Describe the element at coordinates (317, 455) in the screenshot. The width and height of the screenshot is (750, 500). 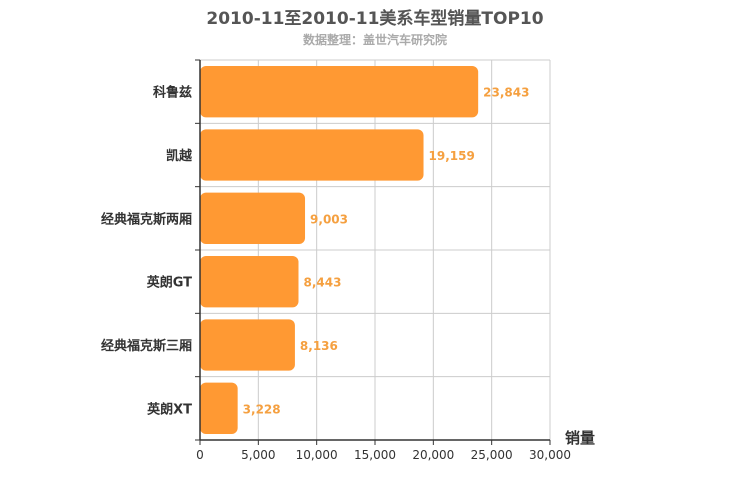
I see `x-tick-label: 10,000` at that location.